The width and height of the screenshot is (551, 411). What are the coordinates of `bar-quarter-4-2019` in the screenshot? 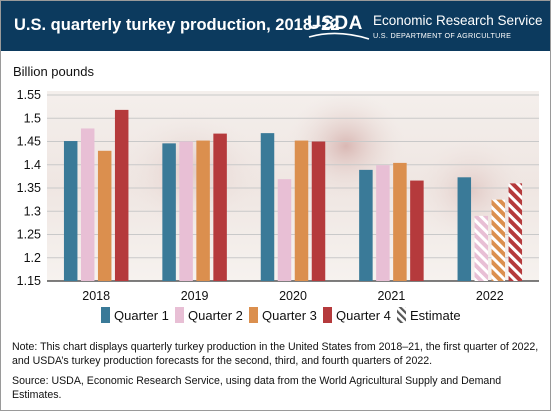 It's located at (220, 207).